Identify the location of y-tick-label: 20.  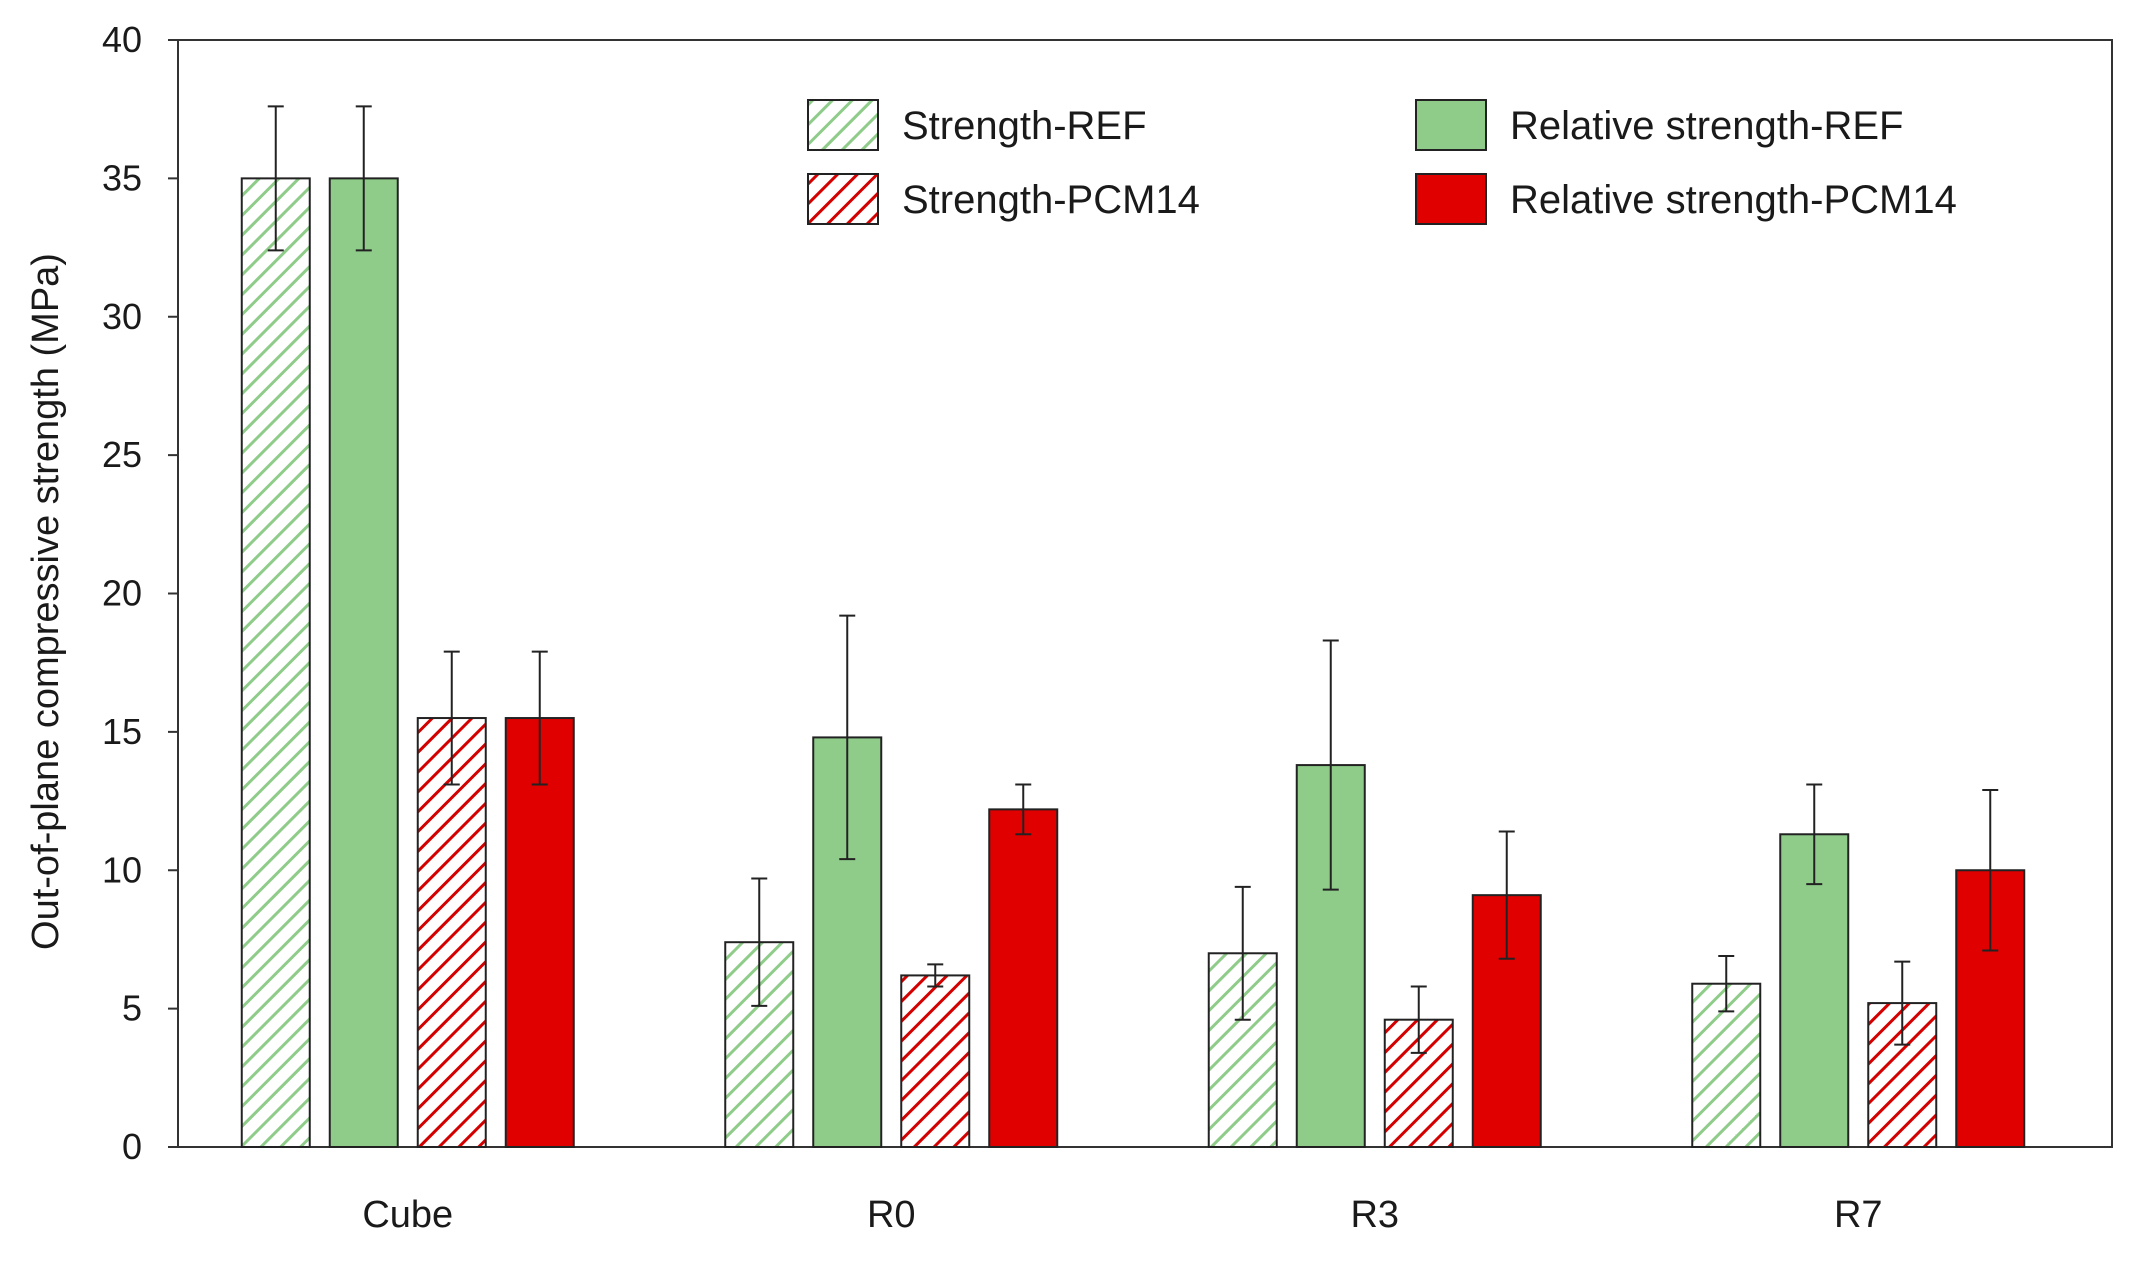
(122, 593).